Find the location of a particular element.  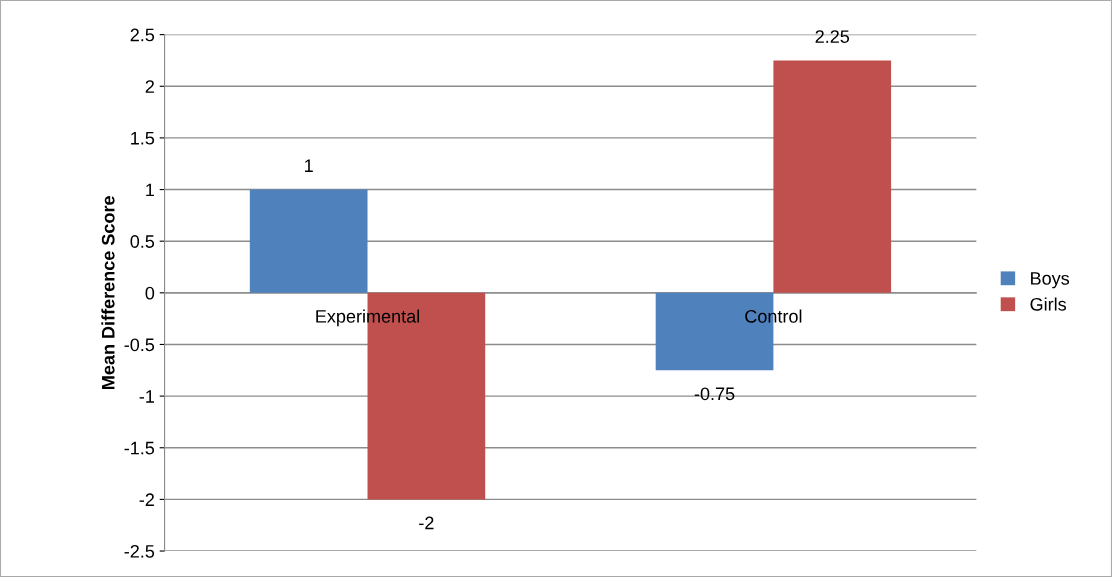

legend-label: Girls is located at coordinates (1048, 304).